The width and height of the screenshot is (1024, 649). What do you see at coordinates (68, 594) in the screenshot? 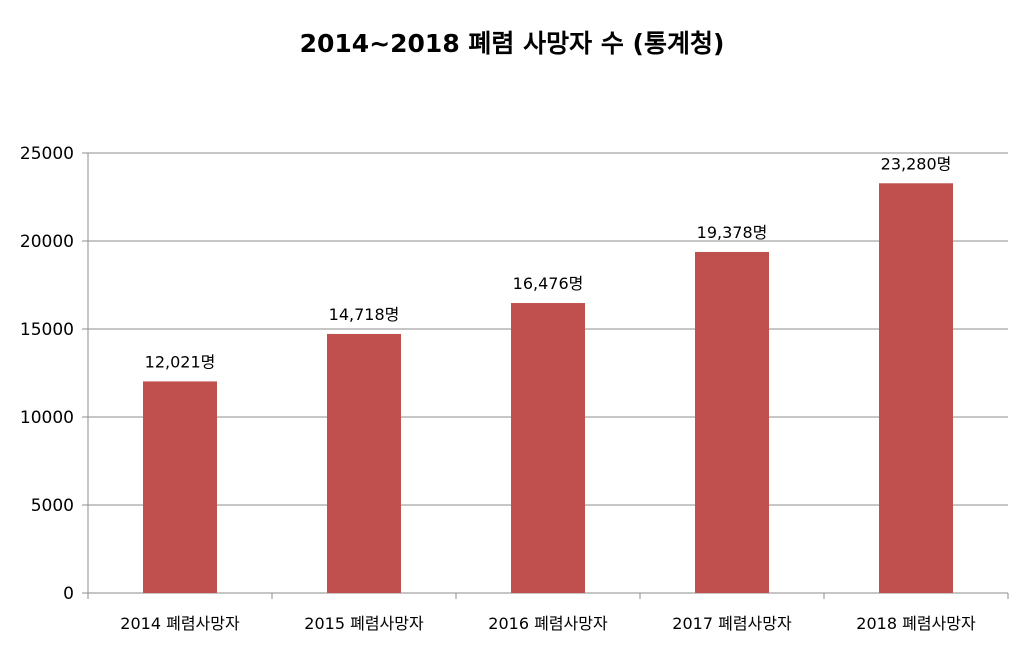
I see `y-tick-label: 0` at bounding box center [68, 594].